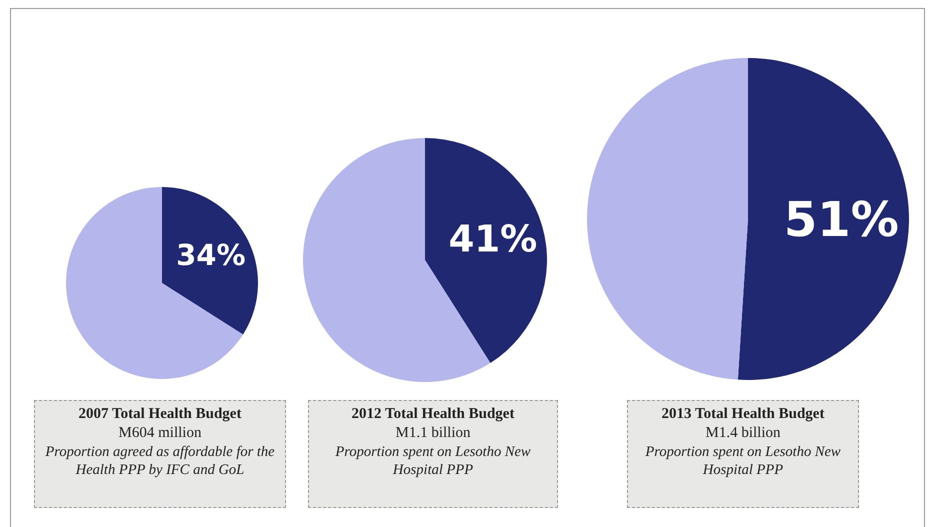  I want to click on text: M604 million, so click(160, 433).